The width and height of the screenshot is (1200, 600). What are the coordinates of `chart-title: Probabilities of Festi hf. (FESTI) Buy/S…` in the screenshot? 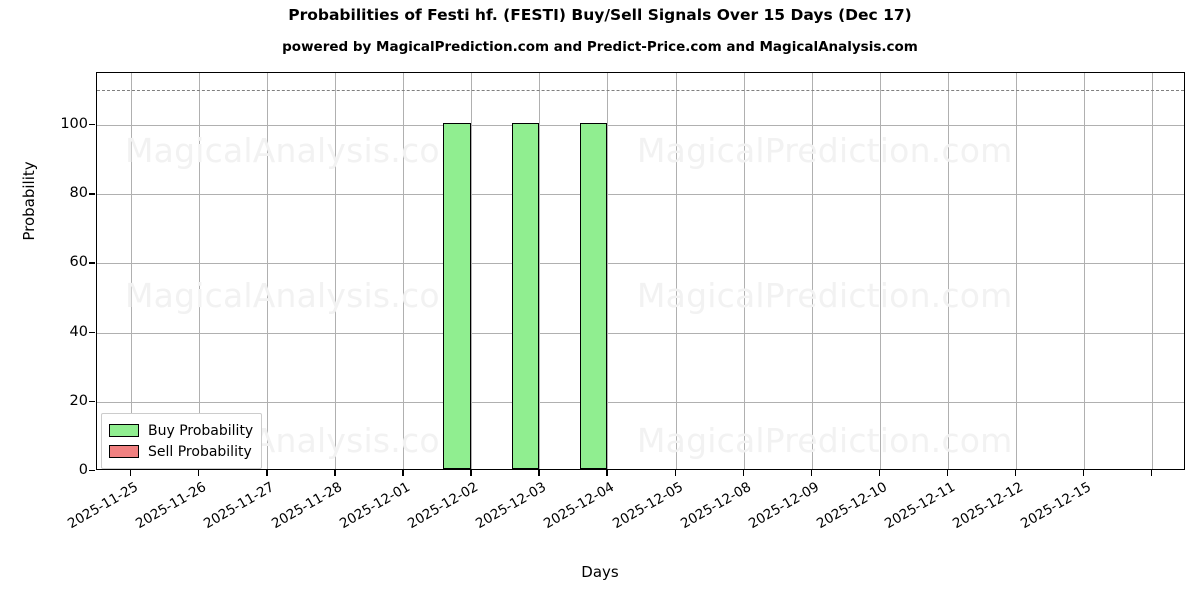 It's located at (600, 15).